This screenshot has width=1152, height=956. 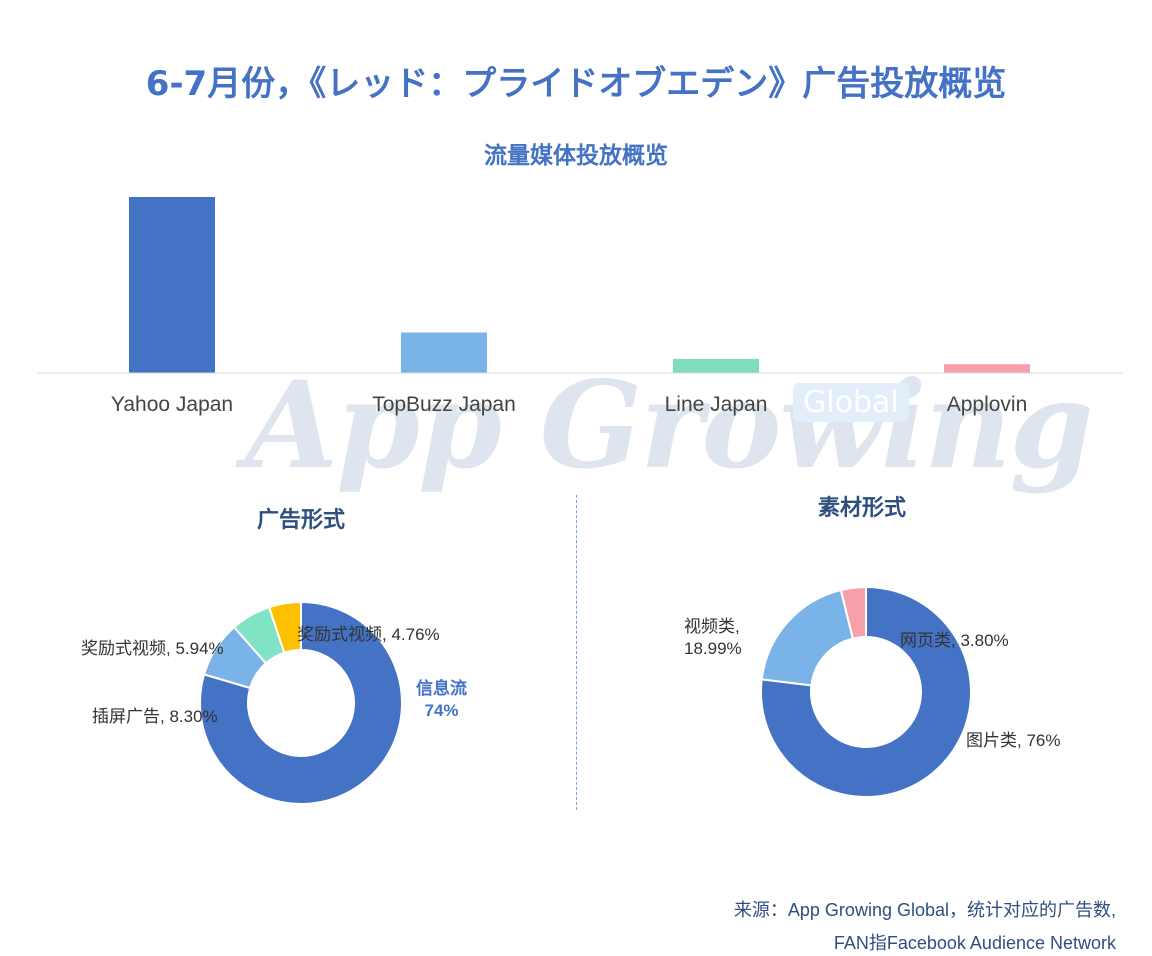 I want to click on slice-label-feed-name: 信息流, so click(x=441, y=688).